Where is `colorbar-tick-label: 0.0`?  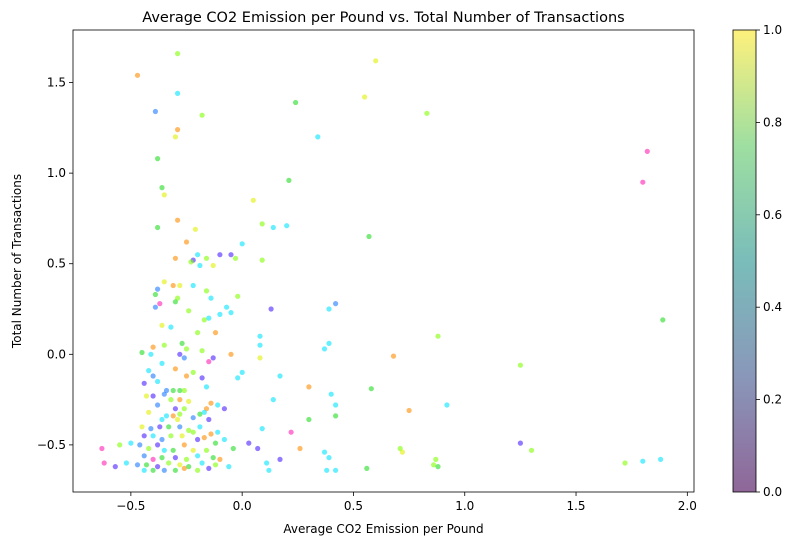
colorbar-tick-label: 0.0 is located at coordinates (772, 492).